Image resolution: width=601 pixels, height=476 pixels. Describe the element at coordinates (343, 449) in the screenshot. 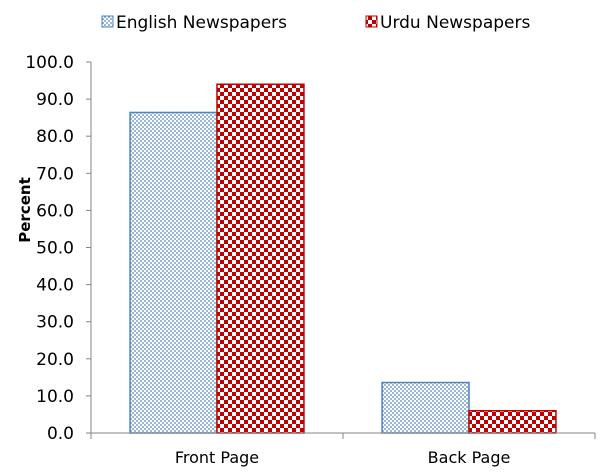

I see `x-axis: Front Page Back Page` at that location.